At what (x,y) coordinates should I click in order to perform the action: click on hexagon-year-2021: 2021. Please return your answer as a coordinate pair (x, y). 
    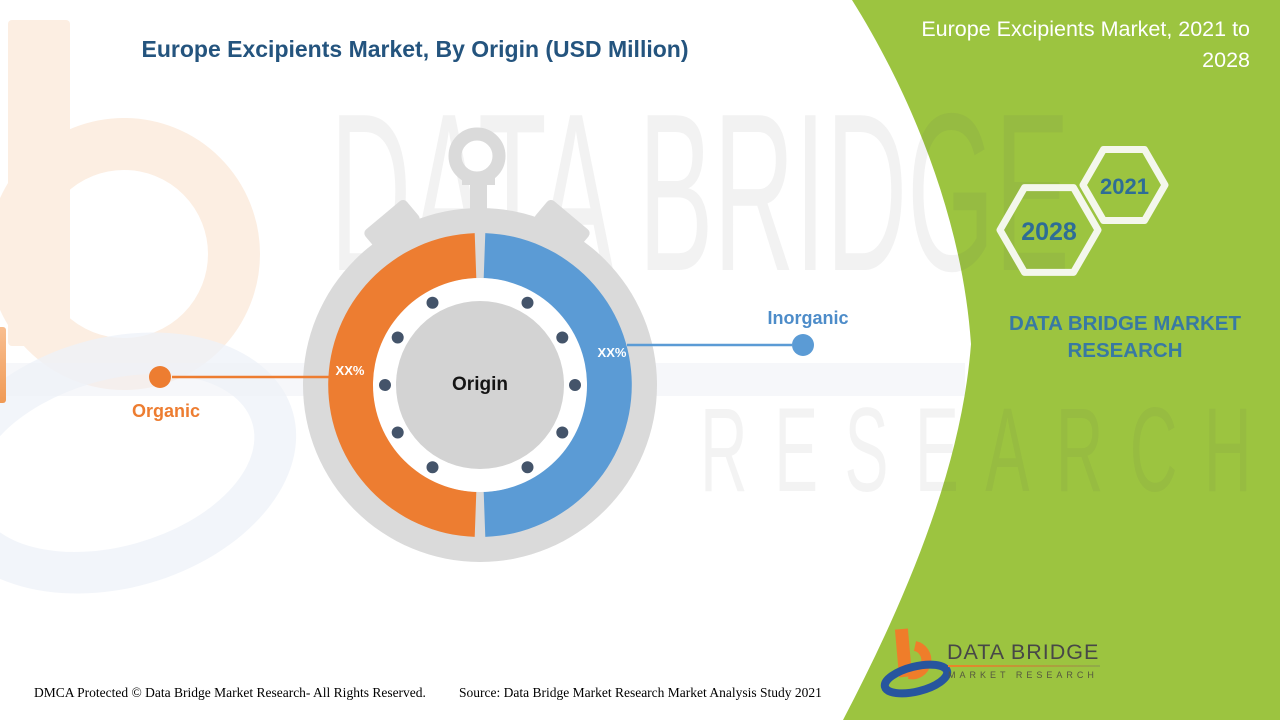
    Looking at the image, I should click on (1124, 186).